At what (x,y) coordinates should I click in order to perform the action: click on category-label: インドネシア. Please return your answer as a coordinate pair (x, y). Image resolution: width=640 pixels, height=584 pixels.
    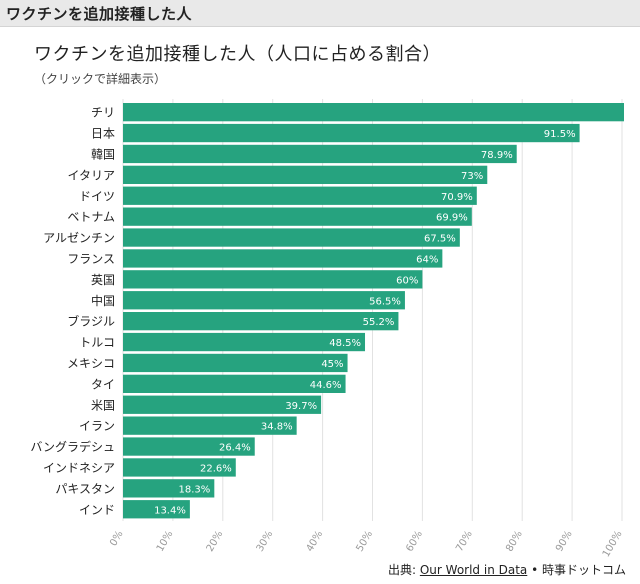
    Looking at the image, I should click on (79, 468).